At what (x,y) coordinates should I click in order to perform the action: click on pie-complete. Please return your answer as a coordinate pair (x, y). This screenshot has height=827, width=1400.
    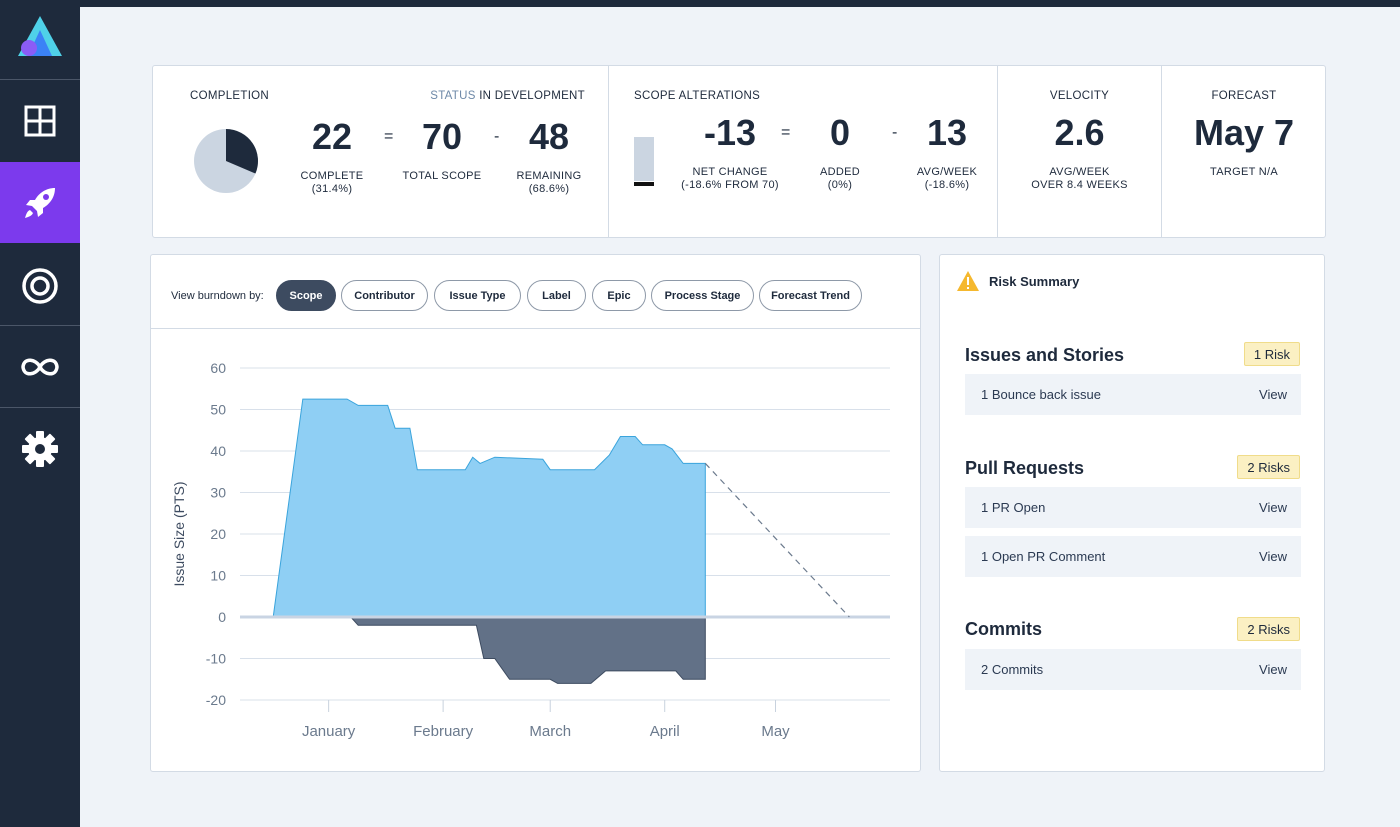
    Looking at the image, I should click on (242, 151).